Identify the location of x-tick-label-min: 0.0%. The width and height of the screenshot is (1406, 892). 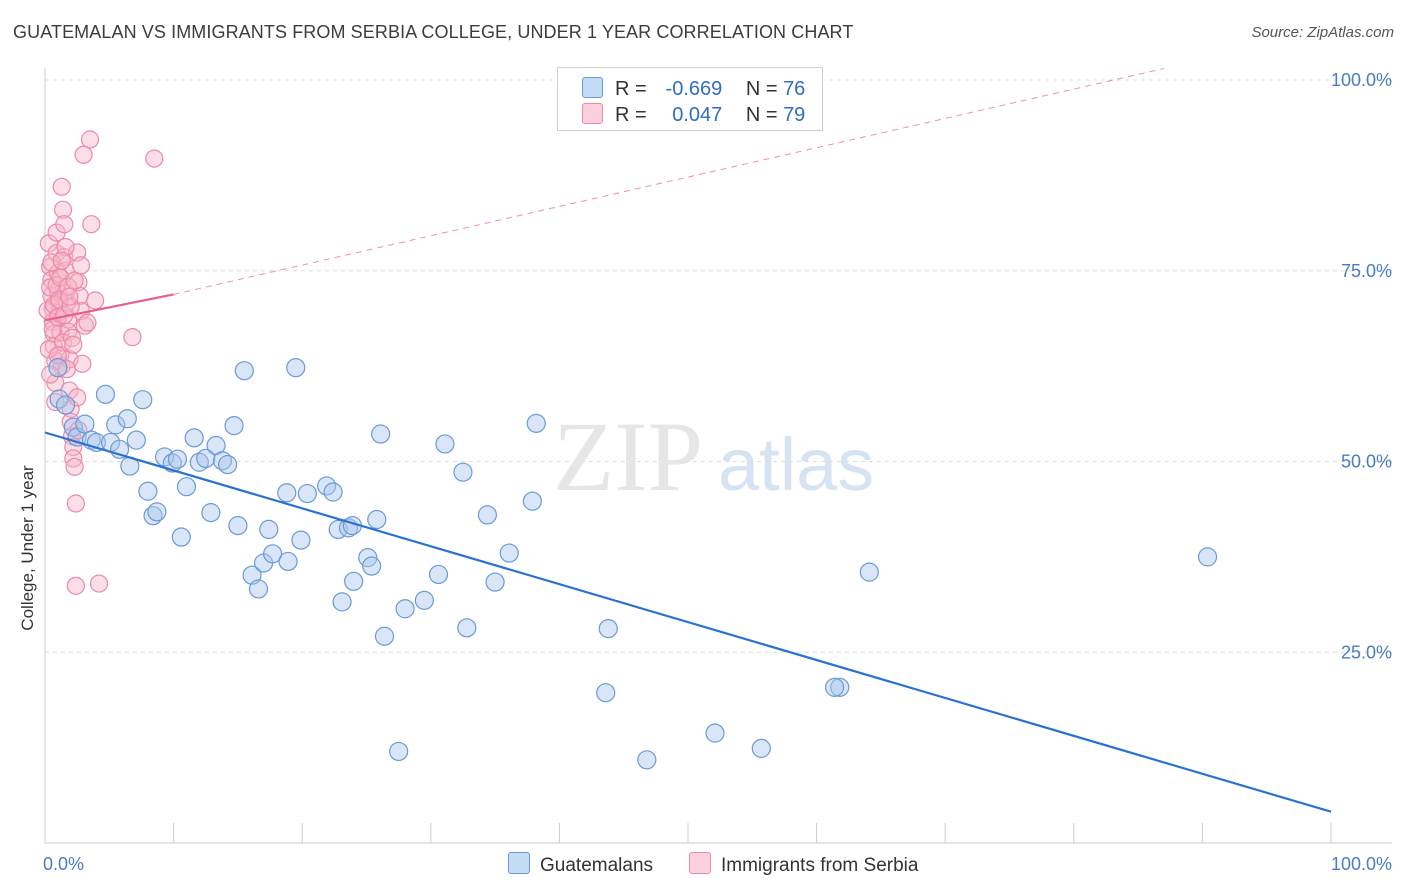
(63, 864).